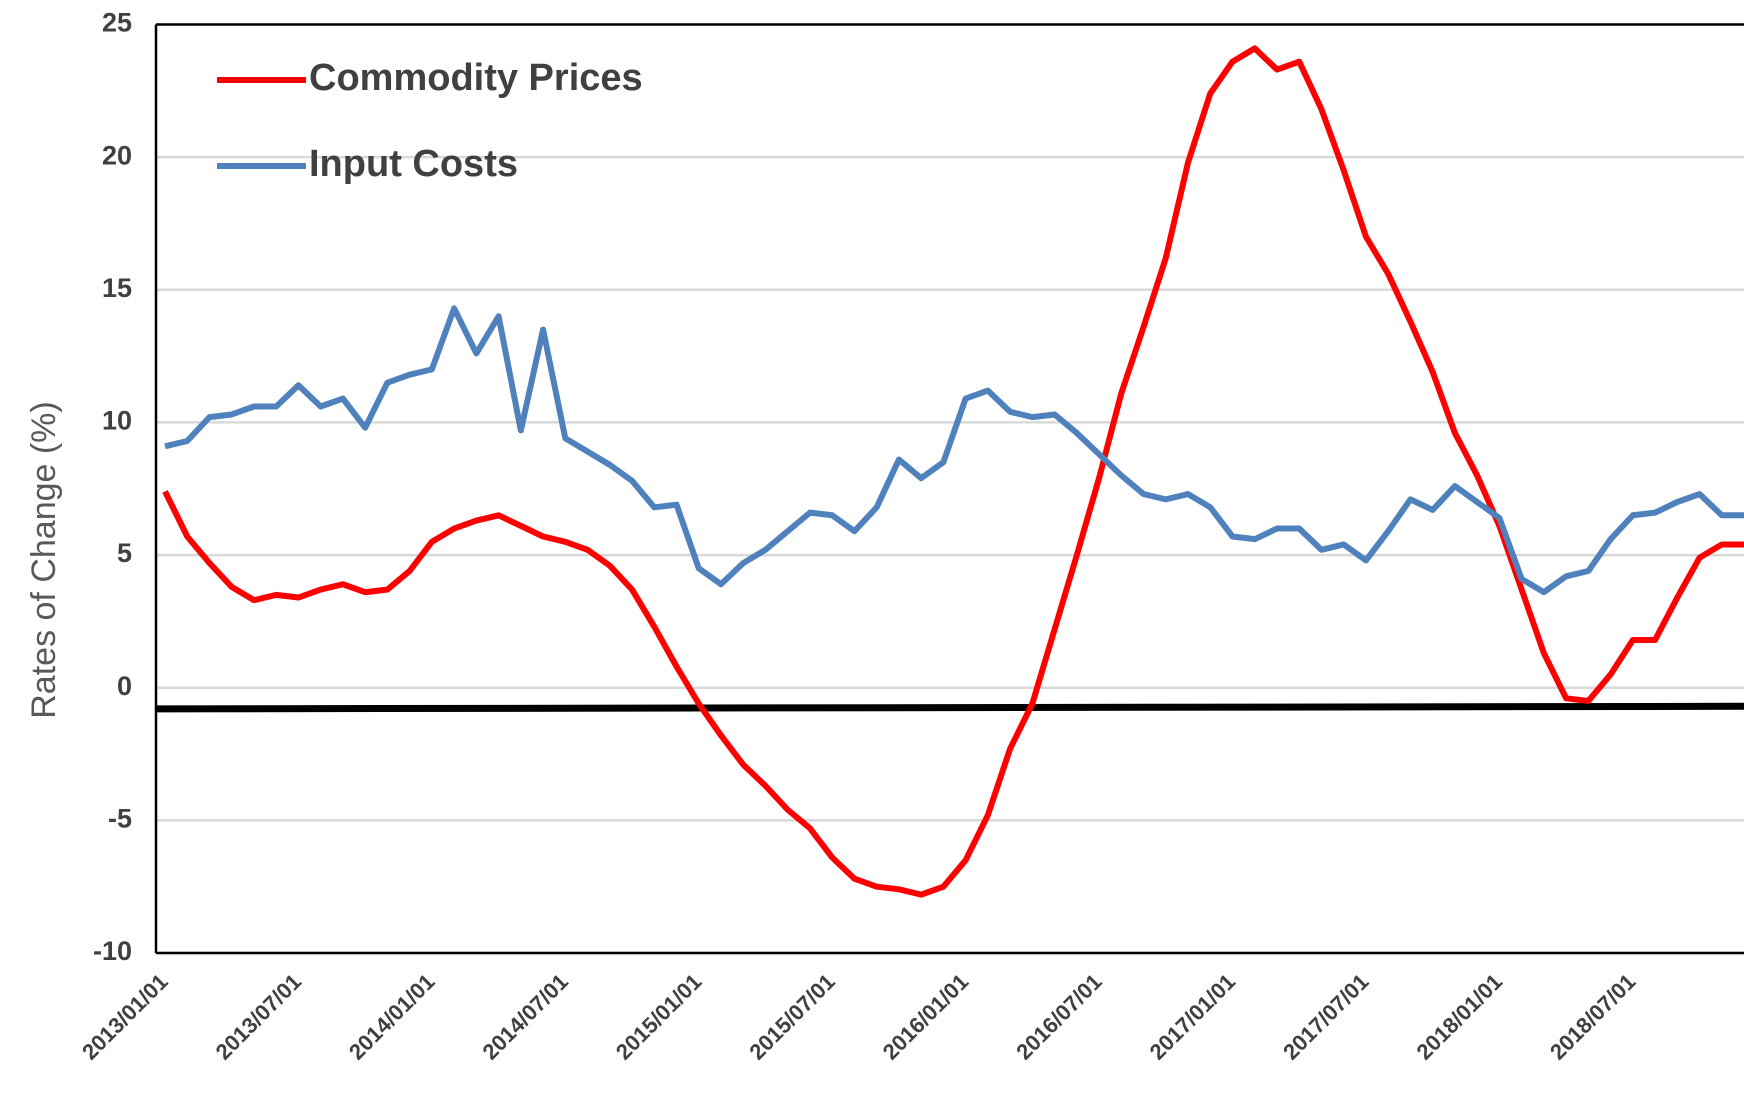  I want to click on reference-line, so click(949, 707).